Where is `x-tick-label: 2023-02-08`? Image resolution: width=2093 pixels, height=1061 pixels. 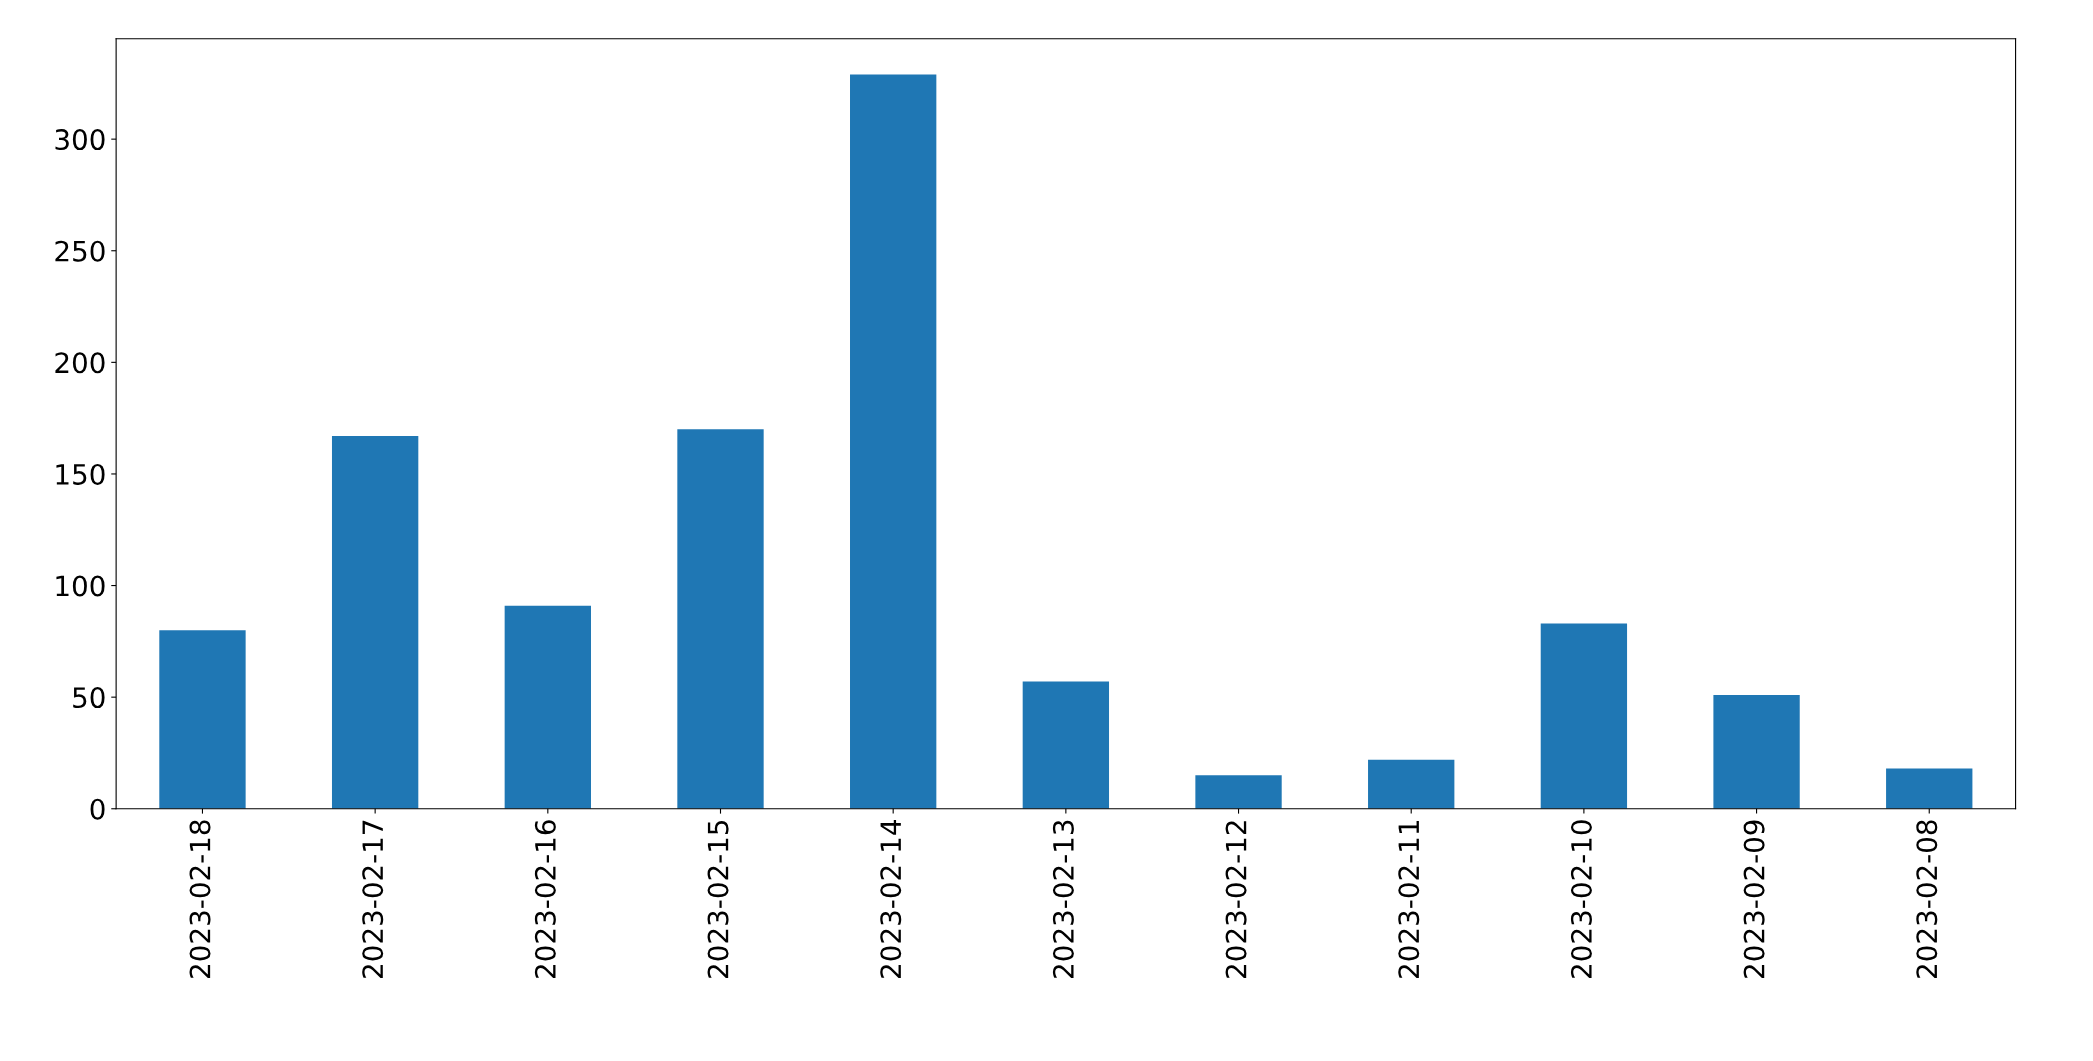
x-tick-label: 2023-02-08 is located at coordinates (1927, 899).